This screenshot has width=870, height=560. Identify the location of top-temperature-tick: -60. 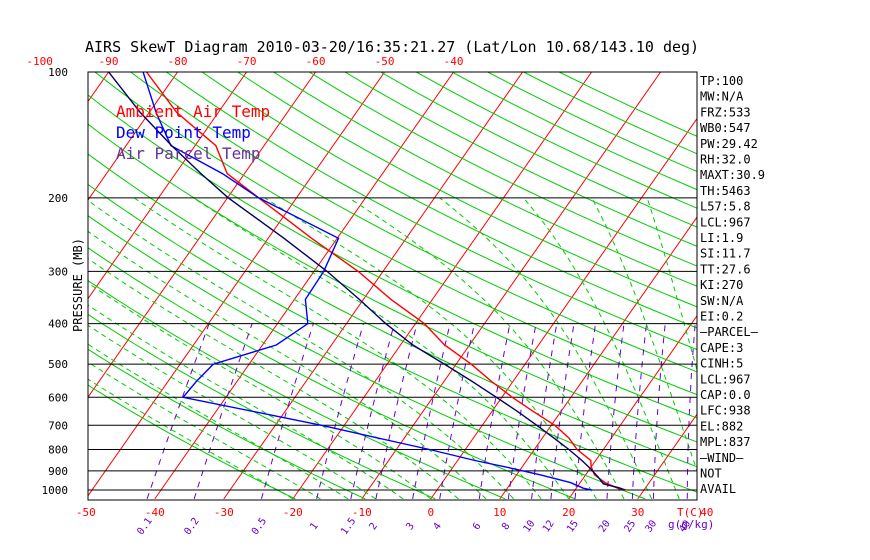
(316, 61).